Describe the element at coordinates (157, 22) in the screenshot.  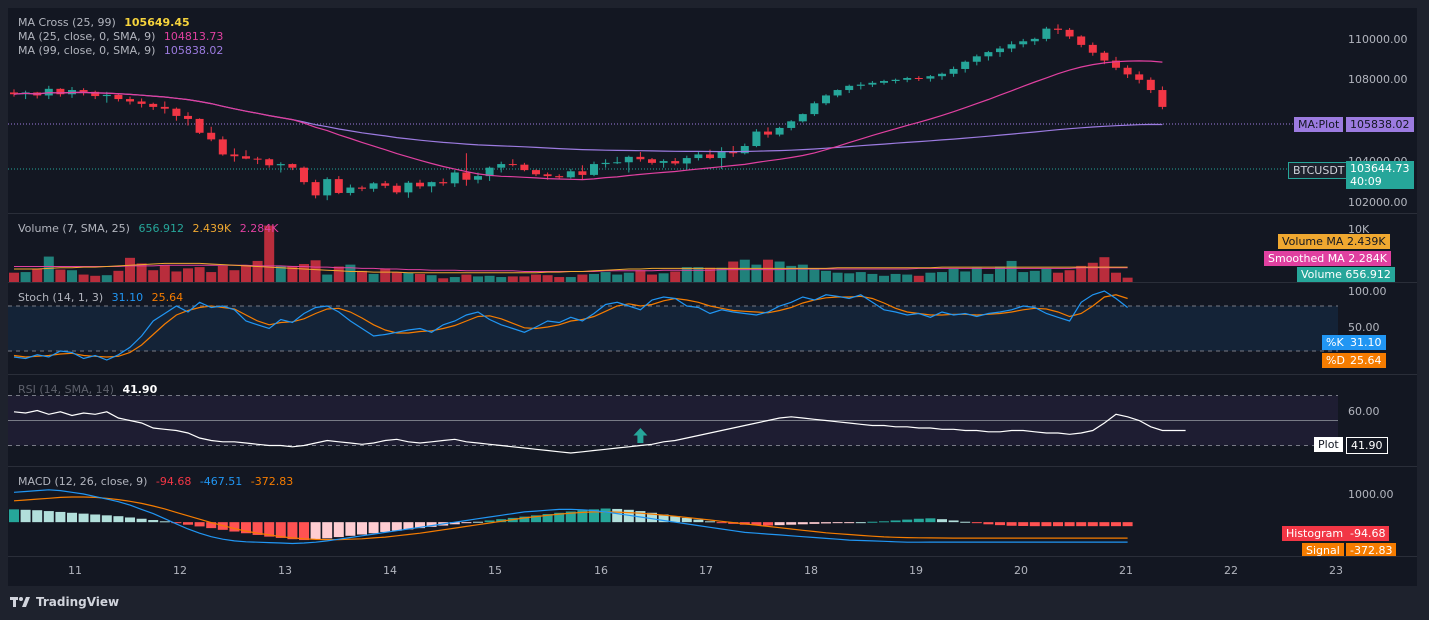
I see `legend-ma-cross-value: 105649.45` at that location.